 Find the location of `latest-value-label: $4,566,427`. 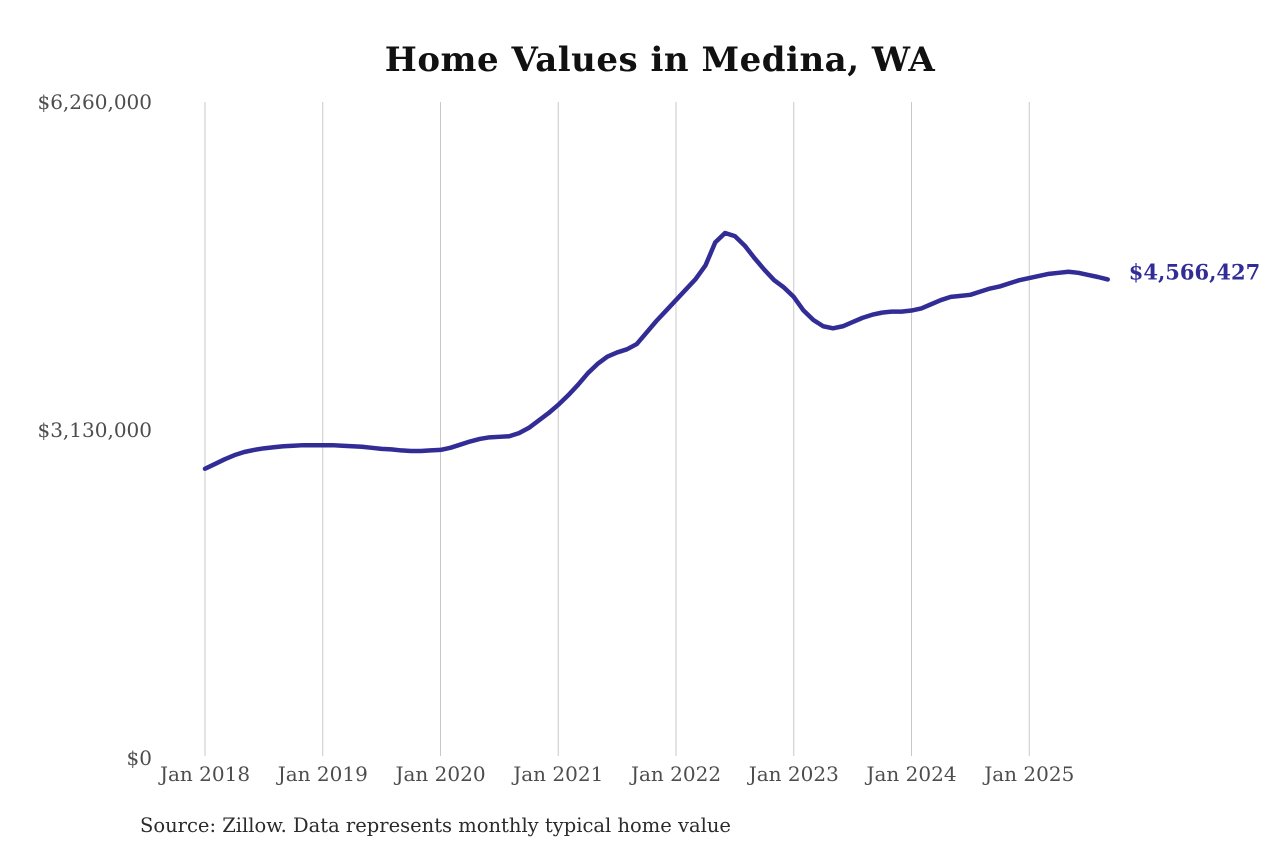

latest-value-label: $4,566,427 is located at coordinates (1194, 272).